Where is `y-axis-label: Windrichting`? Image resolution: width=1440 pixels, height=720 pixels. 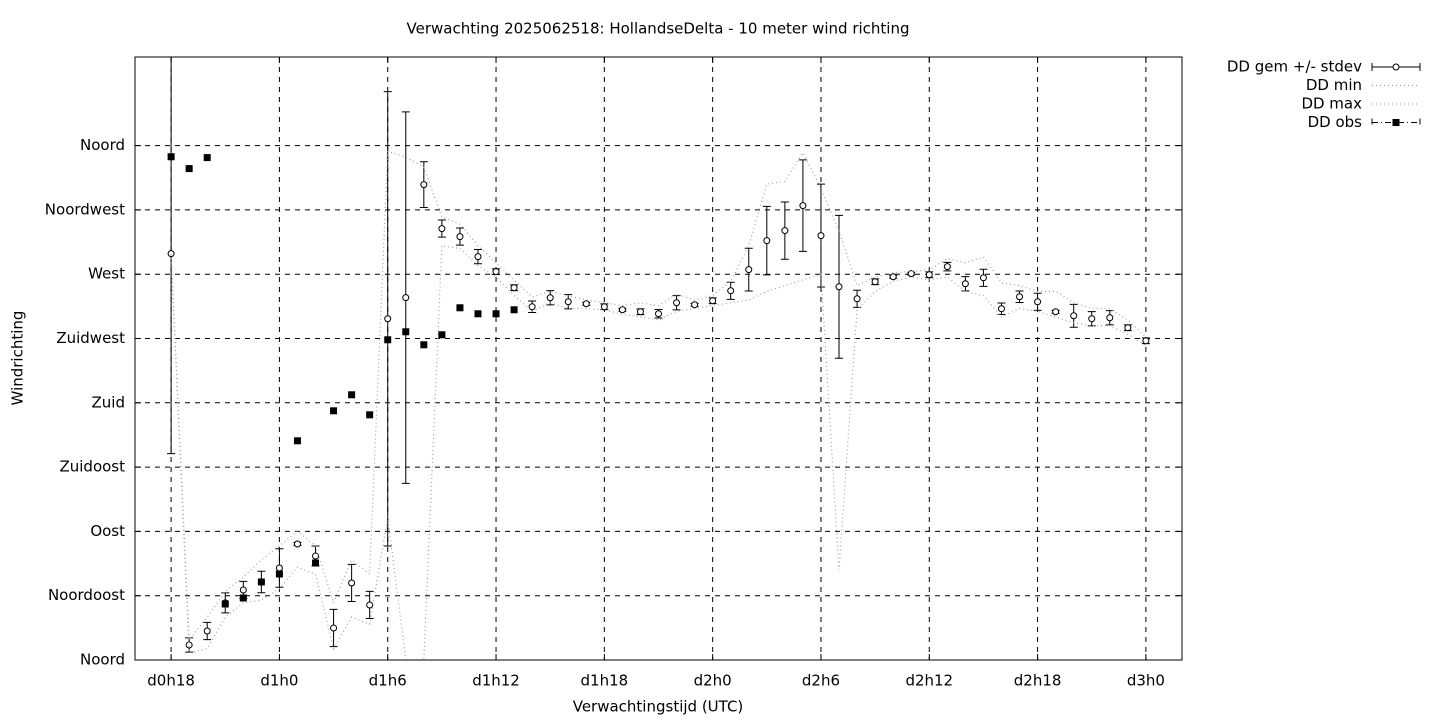
y-axis-label: Windrichting is located at coordinates (18, 358).